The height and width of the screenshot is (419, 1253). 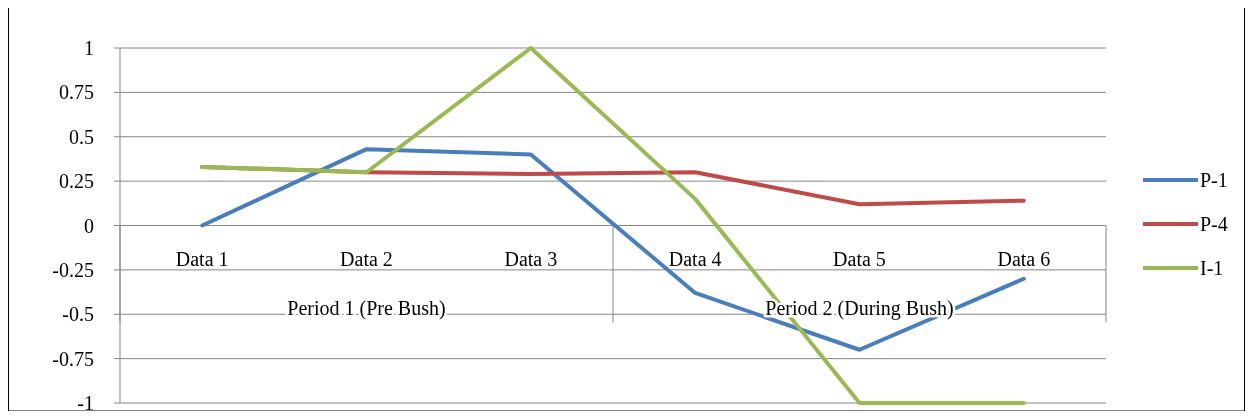 What do you see at coordinates (89, 225) in the screenshot?
I see `y-tick-label: 0` at bounding box center [89, 225].